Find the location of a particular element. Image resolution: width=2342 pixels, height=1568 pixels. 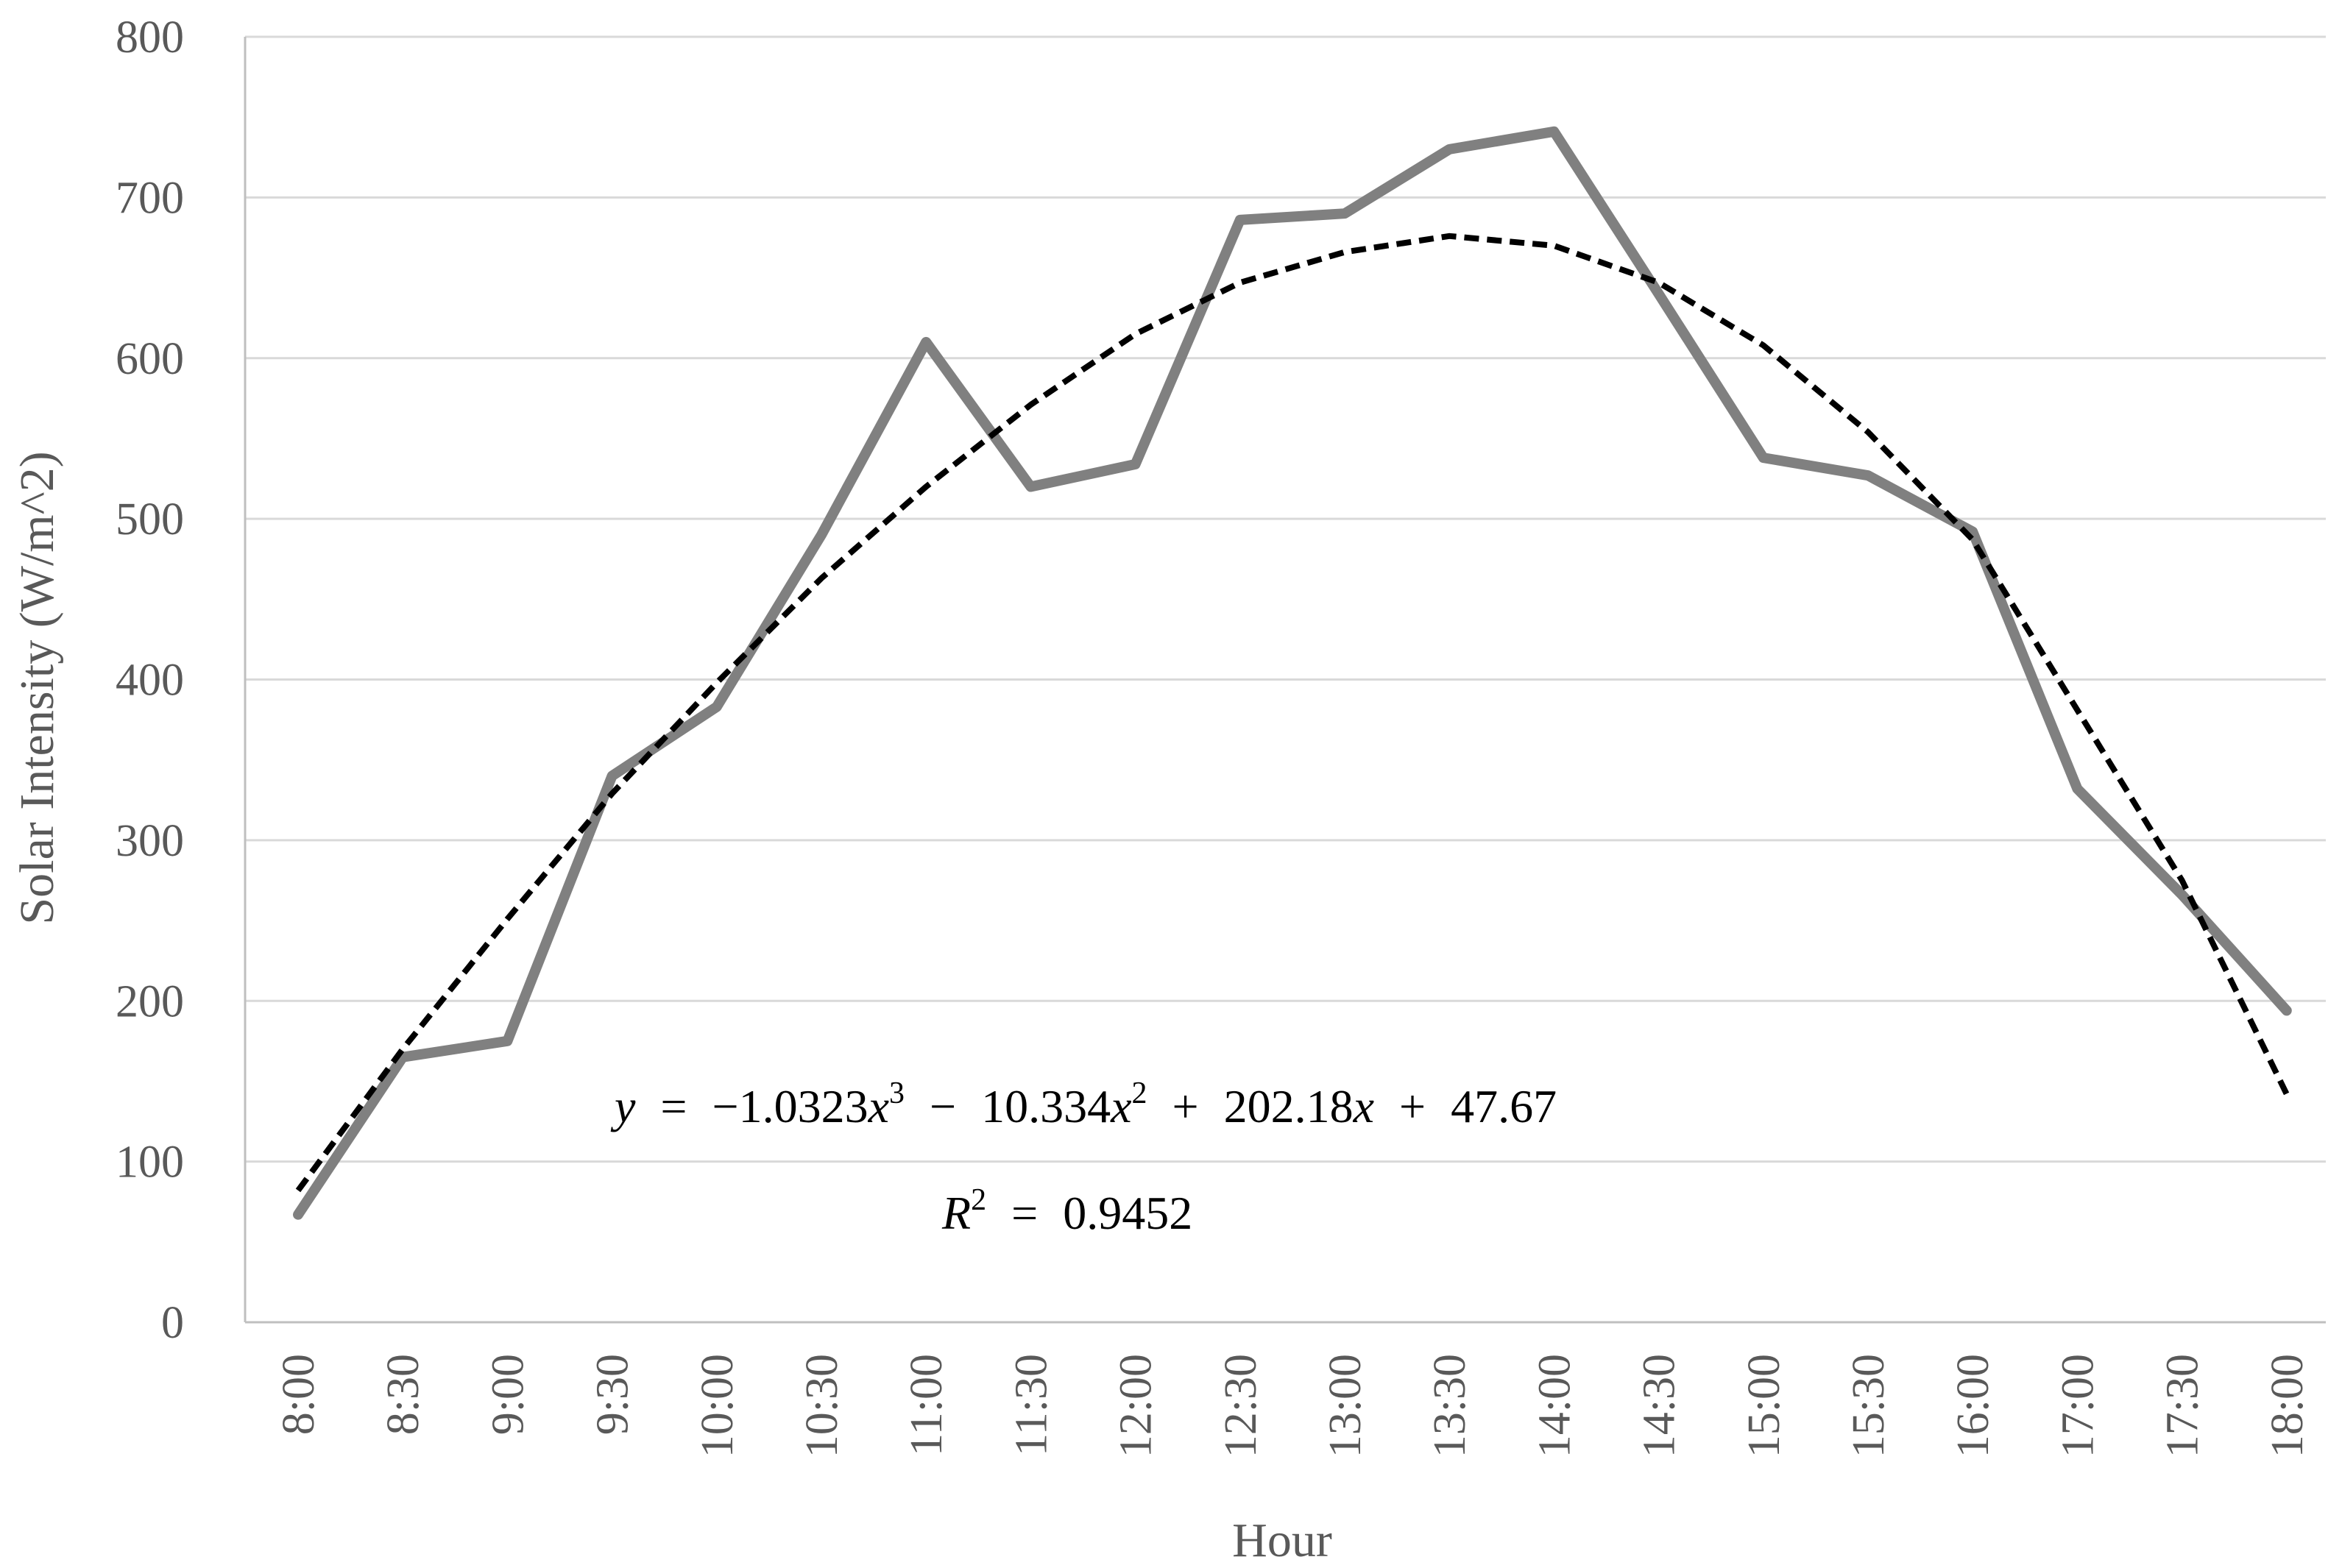

y-tick-label: 0 is located at coordinates (172, 1323).